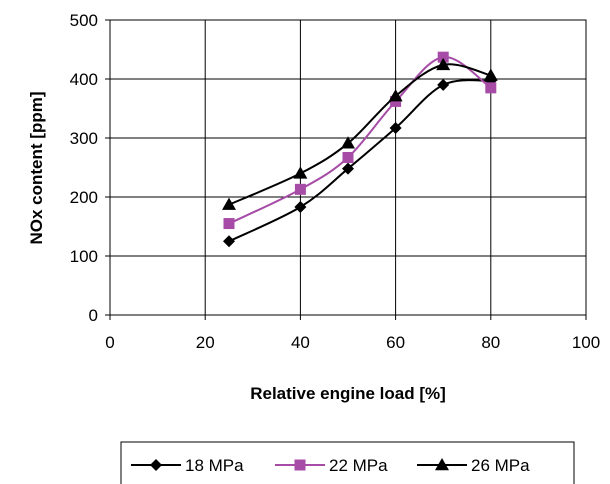  What do you see at coordinates (93, 315) in the screenshot?
I see `y-tick-label: 0` at bounding box center [93, 315].